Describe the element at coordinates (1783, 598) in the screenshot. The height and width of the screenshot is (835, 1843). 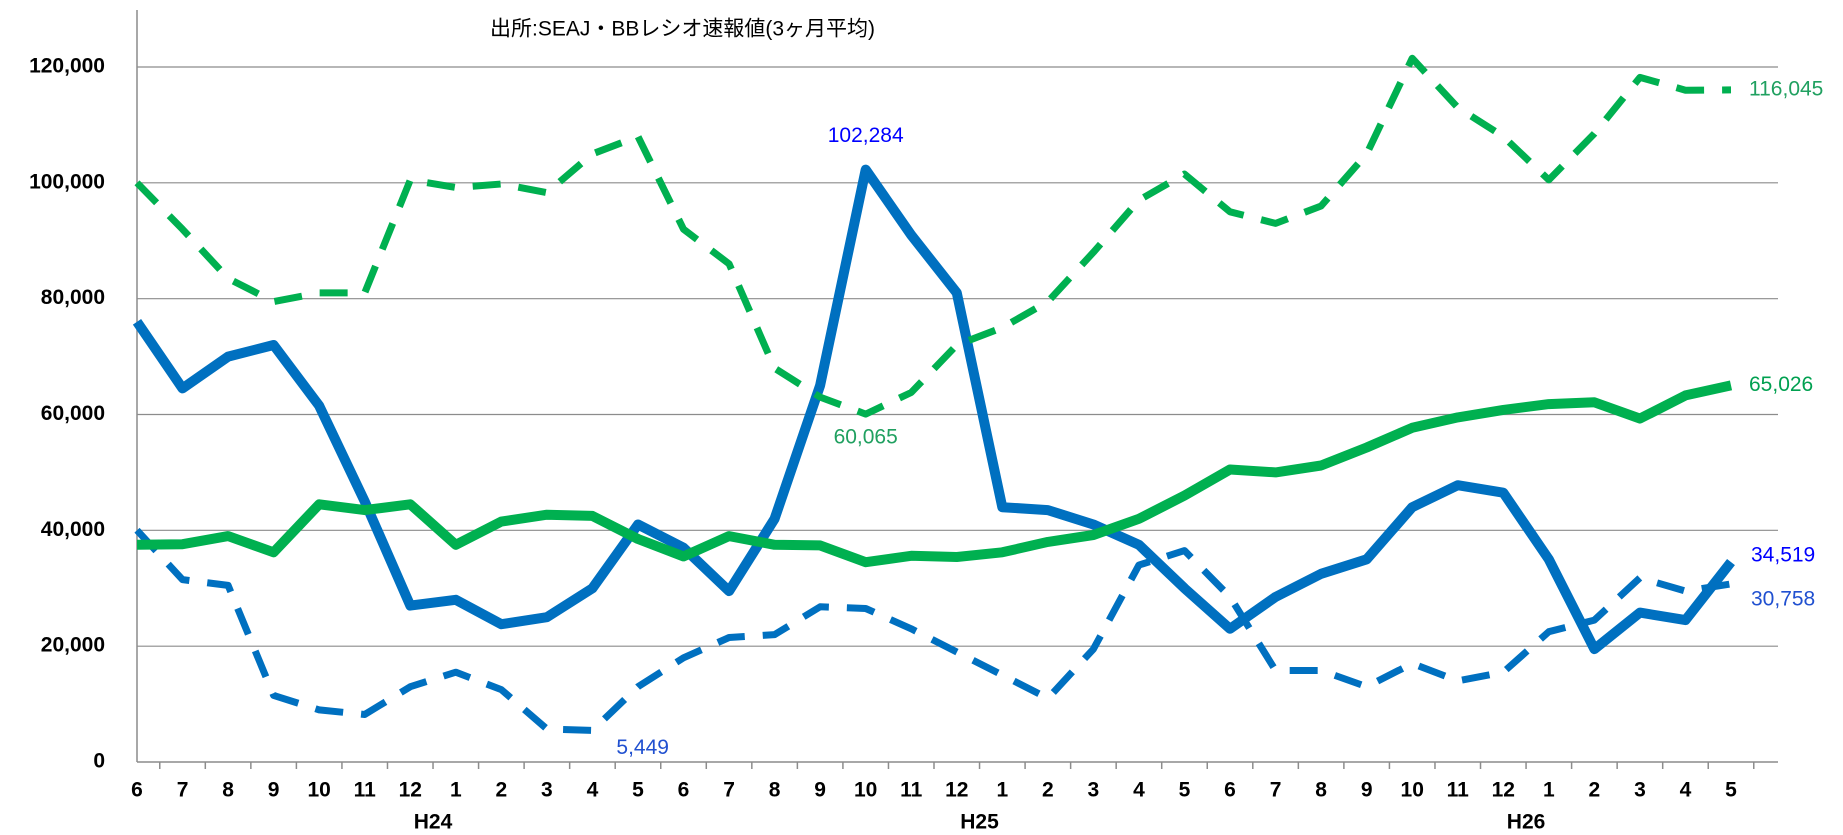
I see `data-label: 30,758` at that location.